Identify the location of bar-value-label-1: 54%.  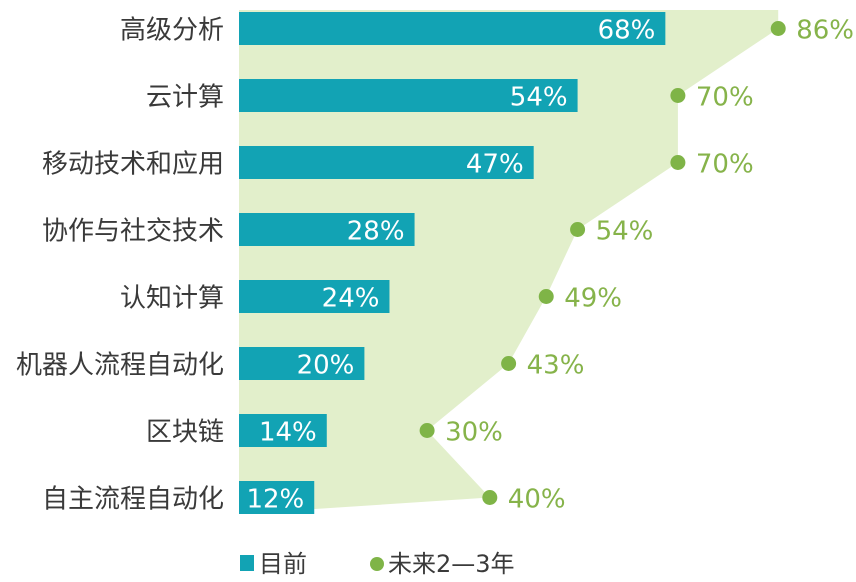
(539, 98).